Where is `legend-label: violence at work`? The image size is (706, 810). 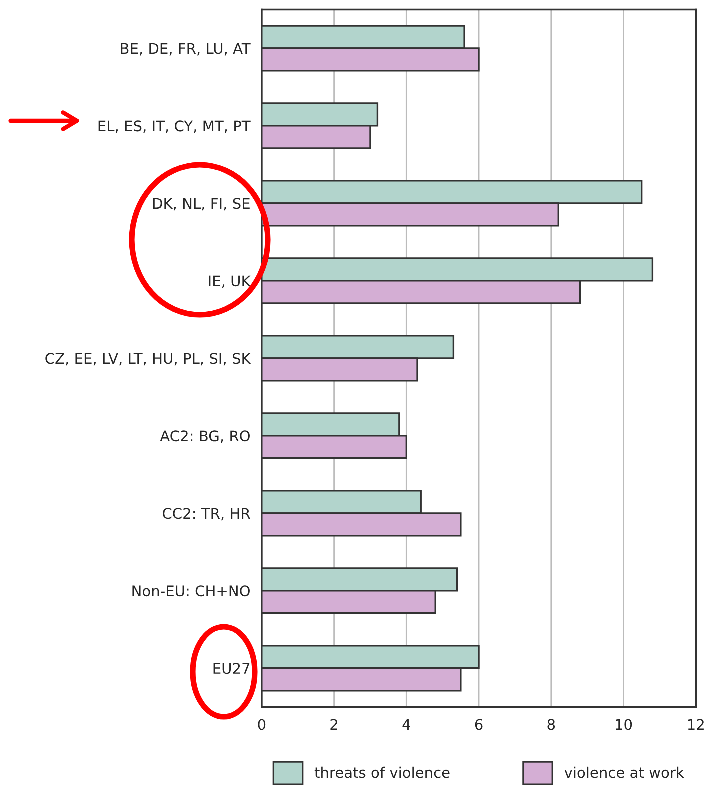
legend-label: violence at work is located at coordinates (624, 772).